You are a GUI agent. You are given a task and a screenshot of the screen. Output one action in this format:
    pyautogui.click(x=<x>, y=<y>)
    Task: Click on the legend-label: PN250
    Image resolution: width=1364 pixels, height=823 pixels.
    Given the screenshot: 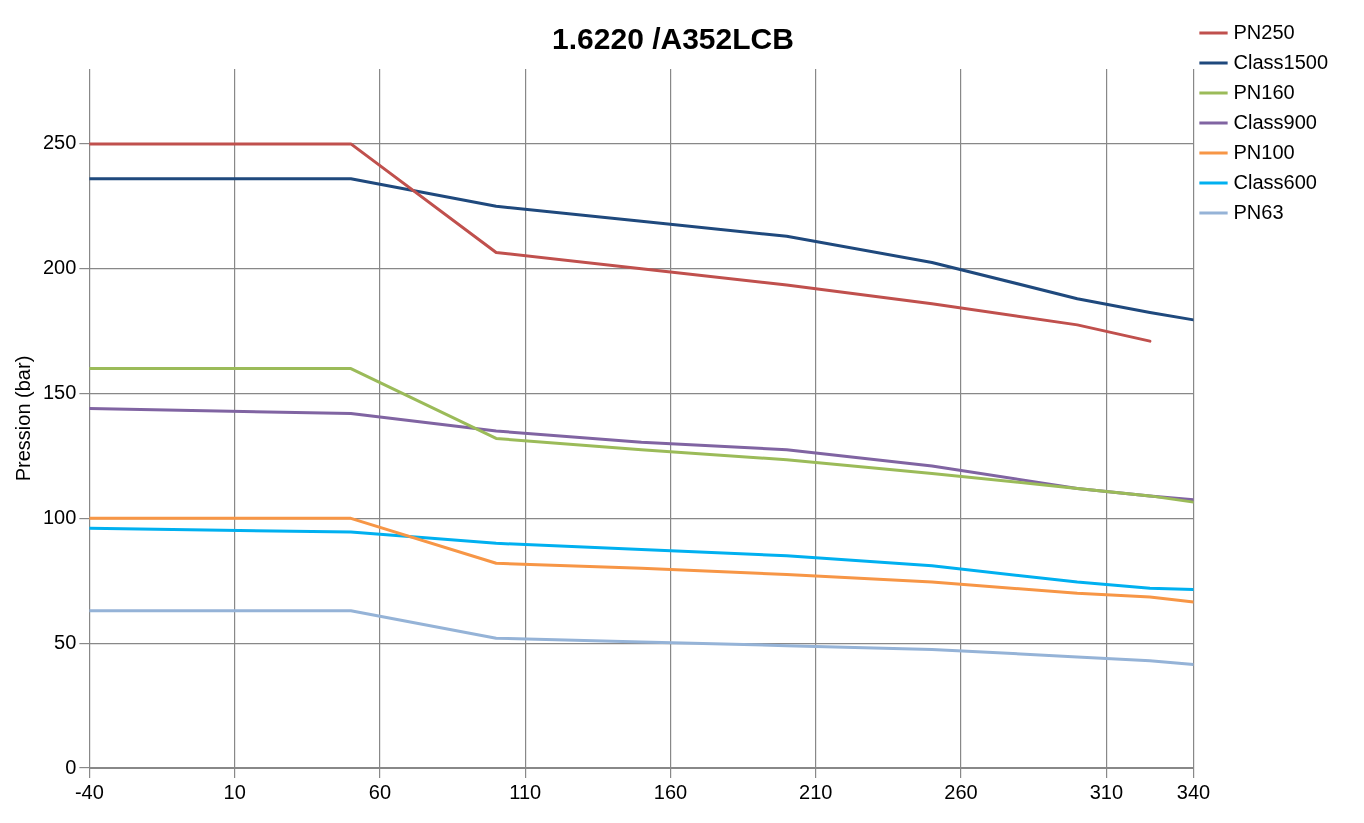 What is the action you would take?
    pyautogui.click(x=1264, y=31)
    